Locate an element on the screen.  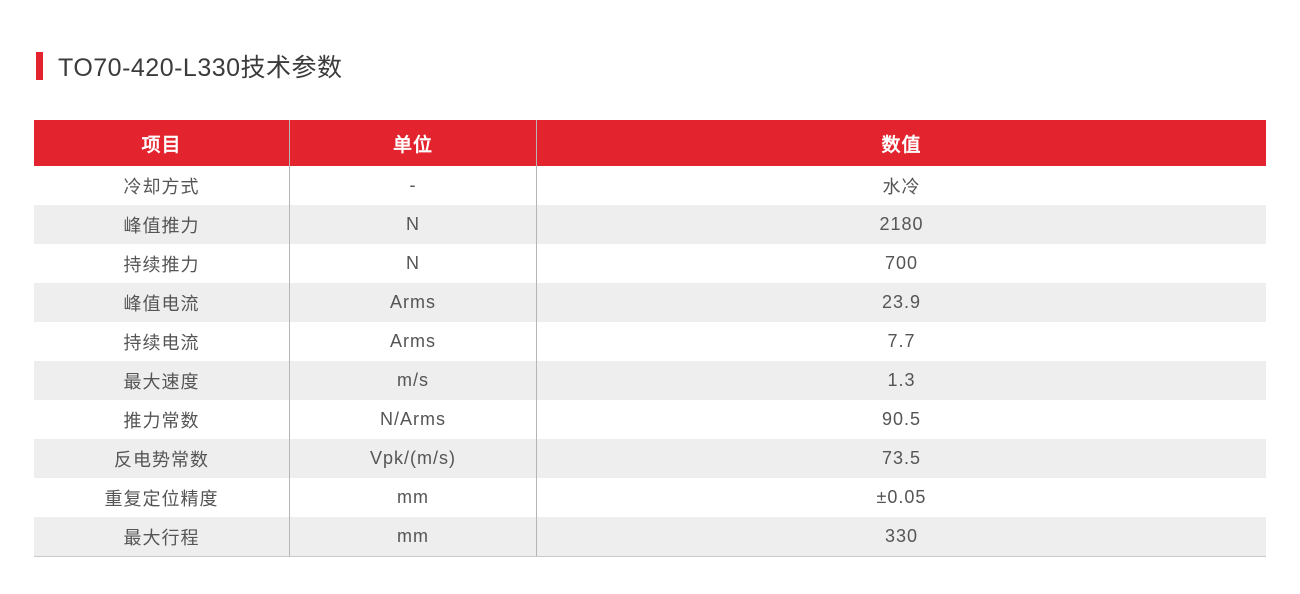
column-header: 项目 is located at coordinates (162, 143).